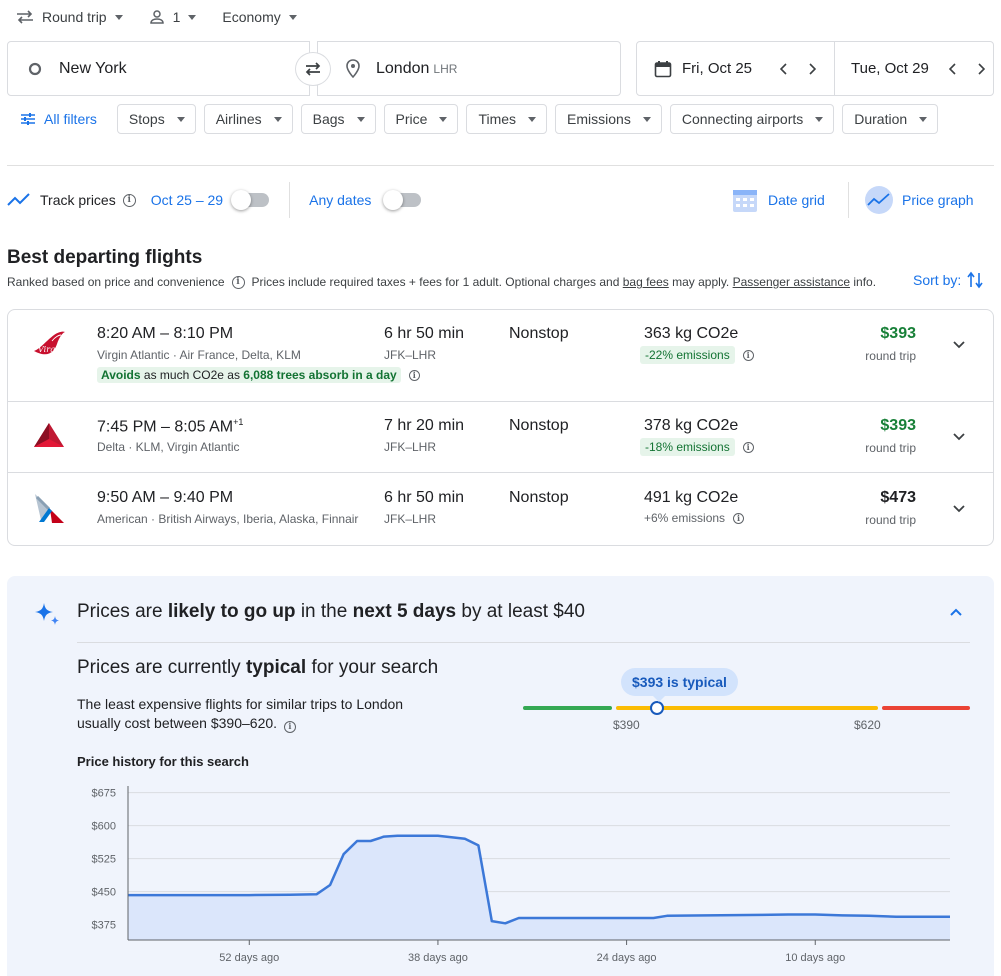 This screenshot has height=976, width=1001. What do you see at coordinates (78, 200) in the screenshot?
I see `track-prices-label: Track prices` at bounding box center [78, 200].